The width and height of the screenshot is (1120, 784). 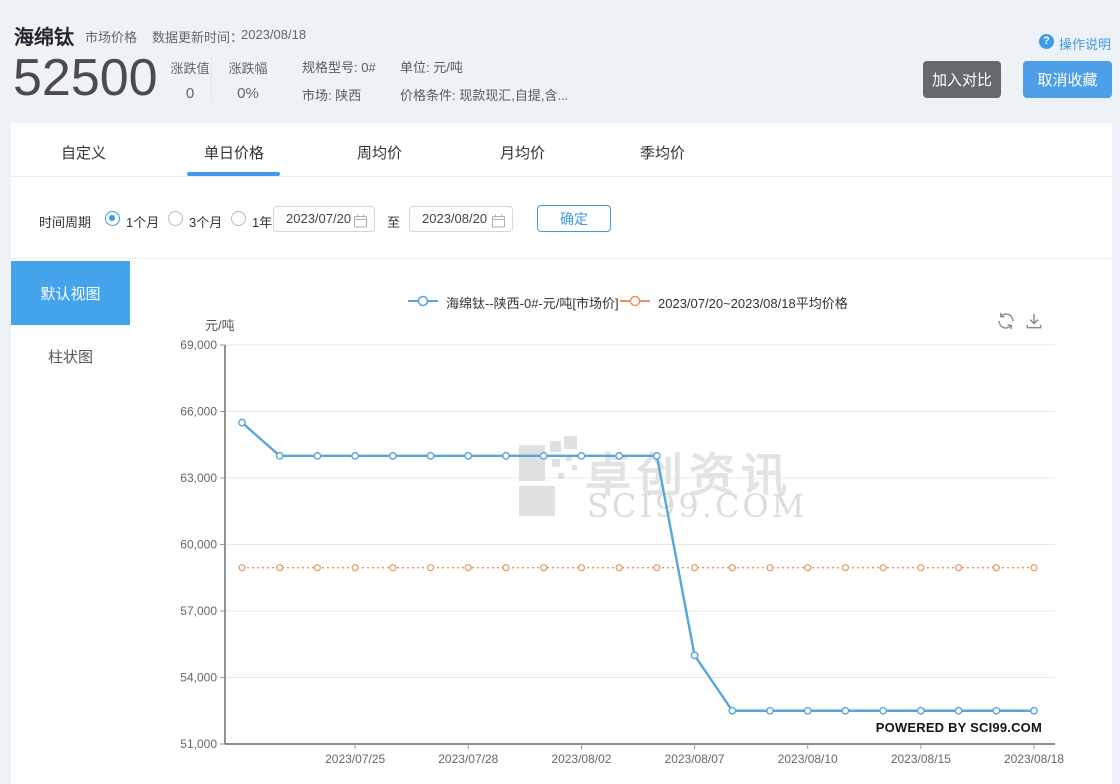 I want to click on sidebar-item-bar-chart: 柱状图, so click(x=70, y=356).